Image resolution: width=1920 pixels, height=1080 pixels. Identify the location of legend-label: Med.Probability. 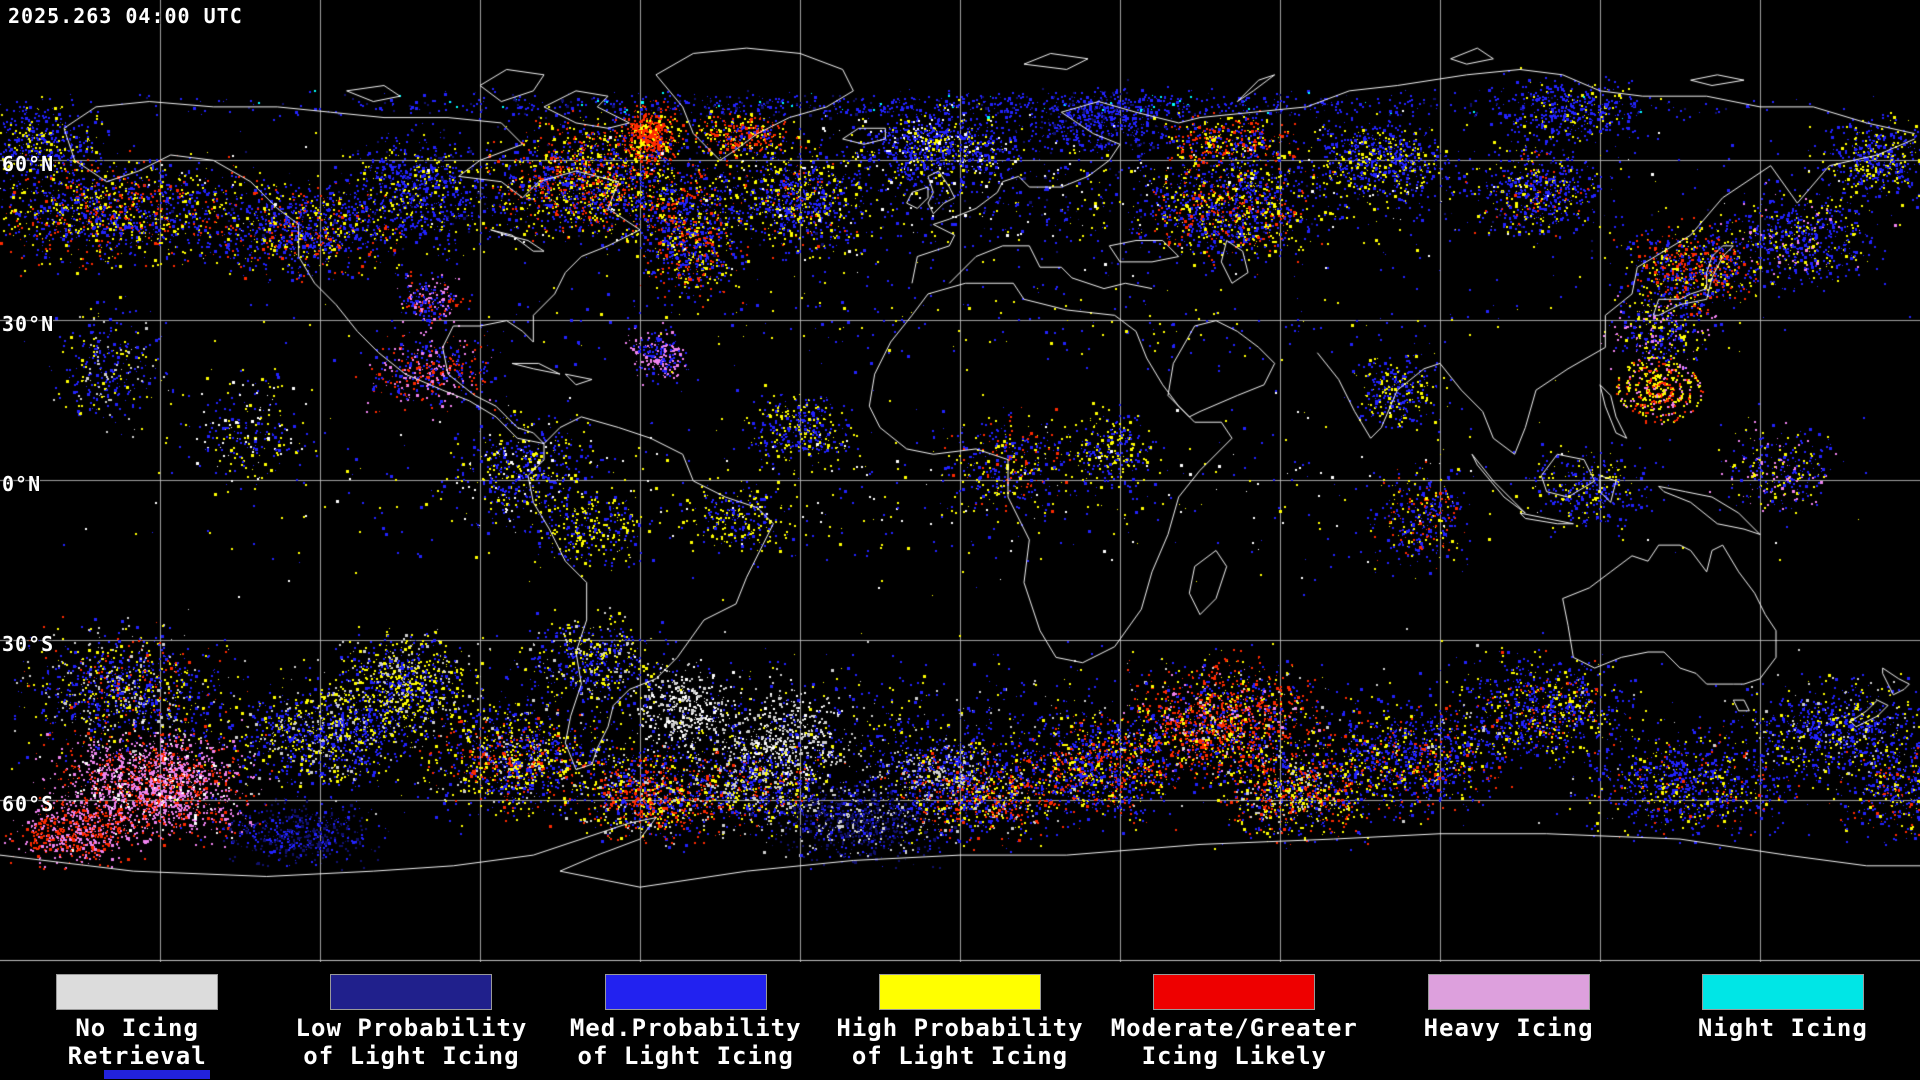
(685, 1028).